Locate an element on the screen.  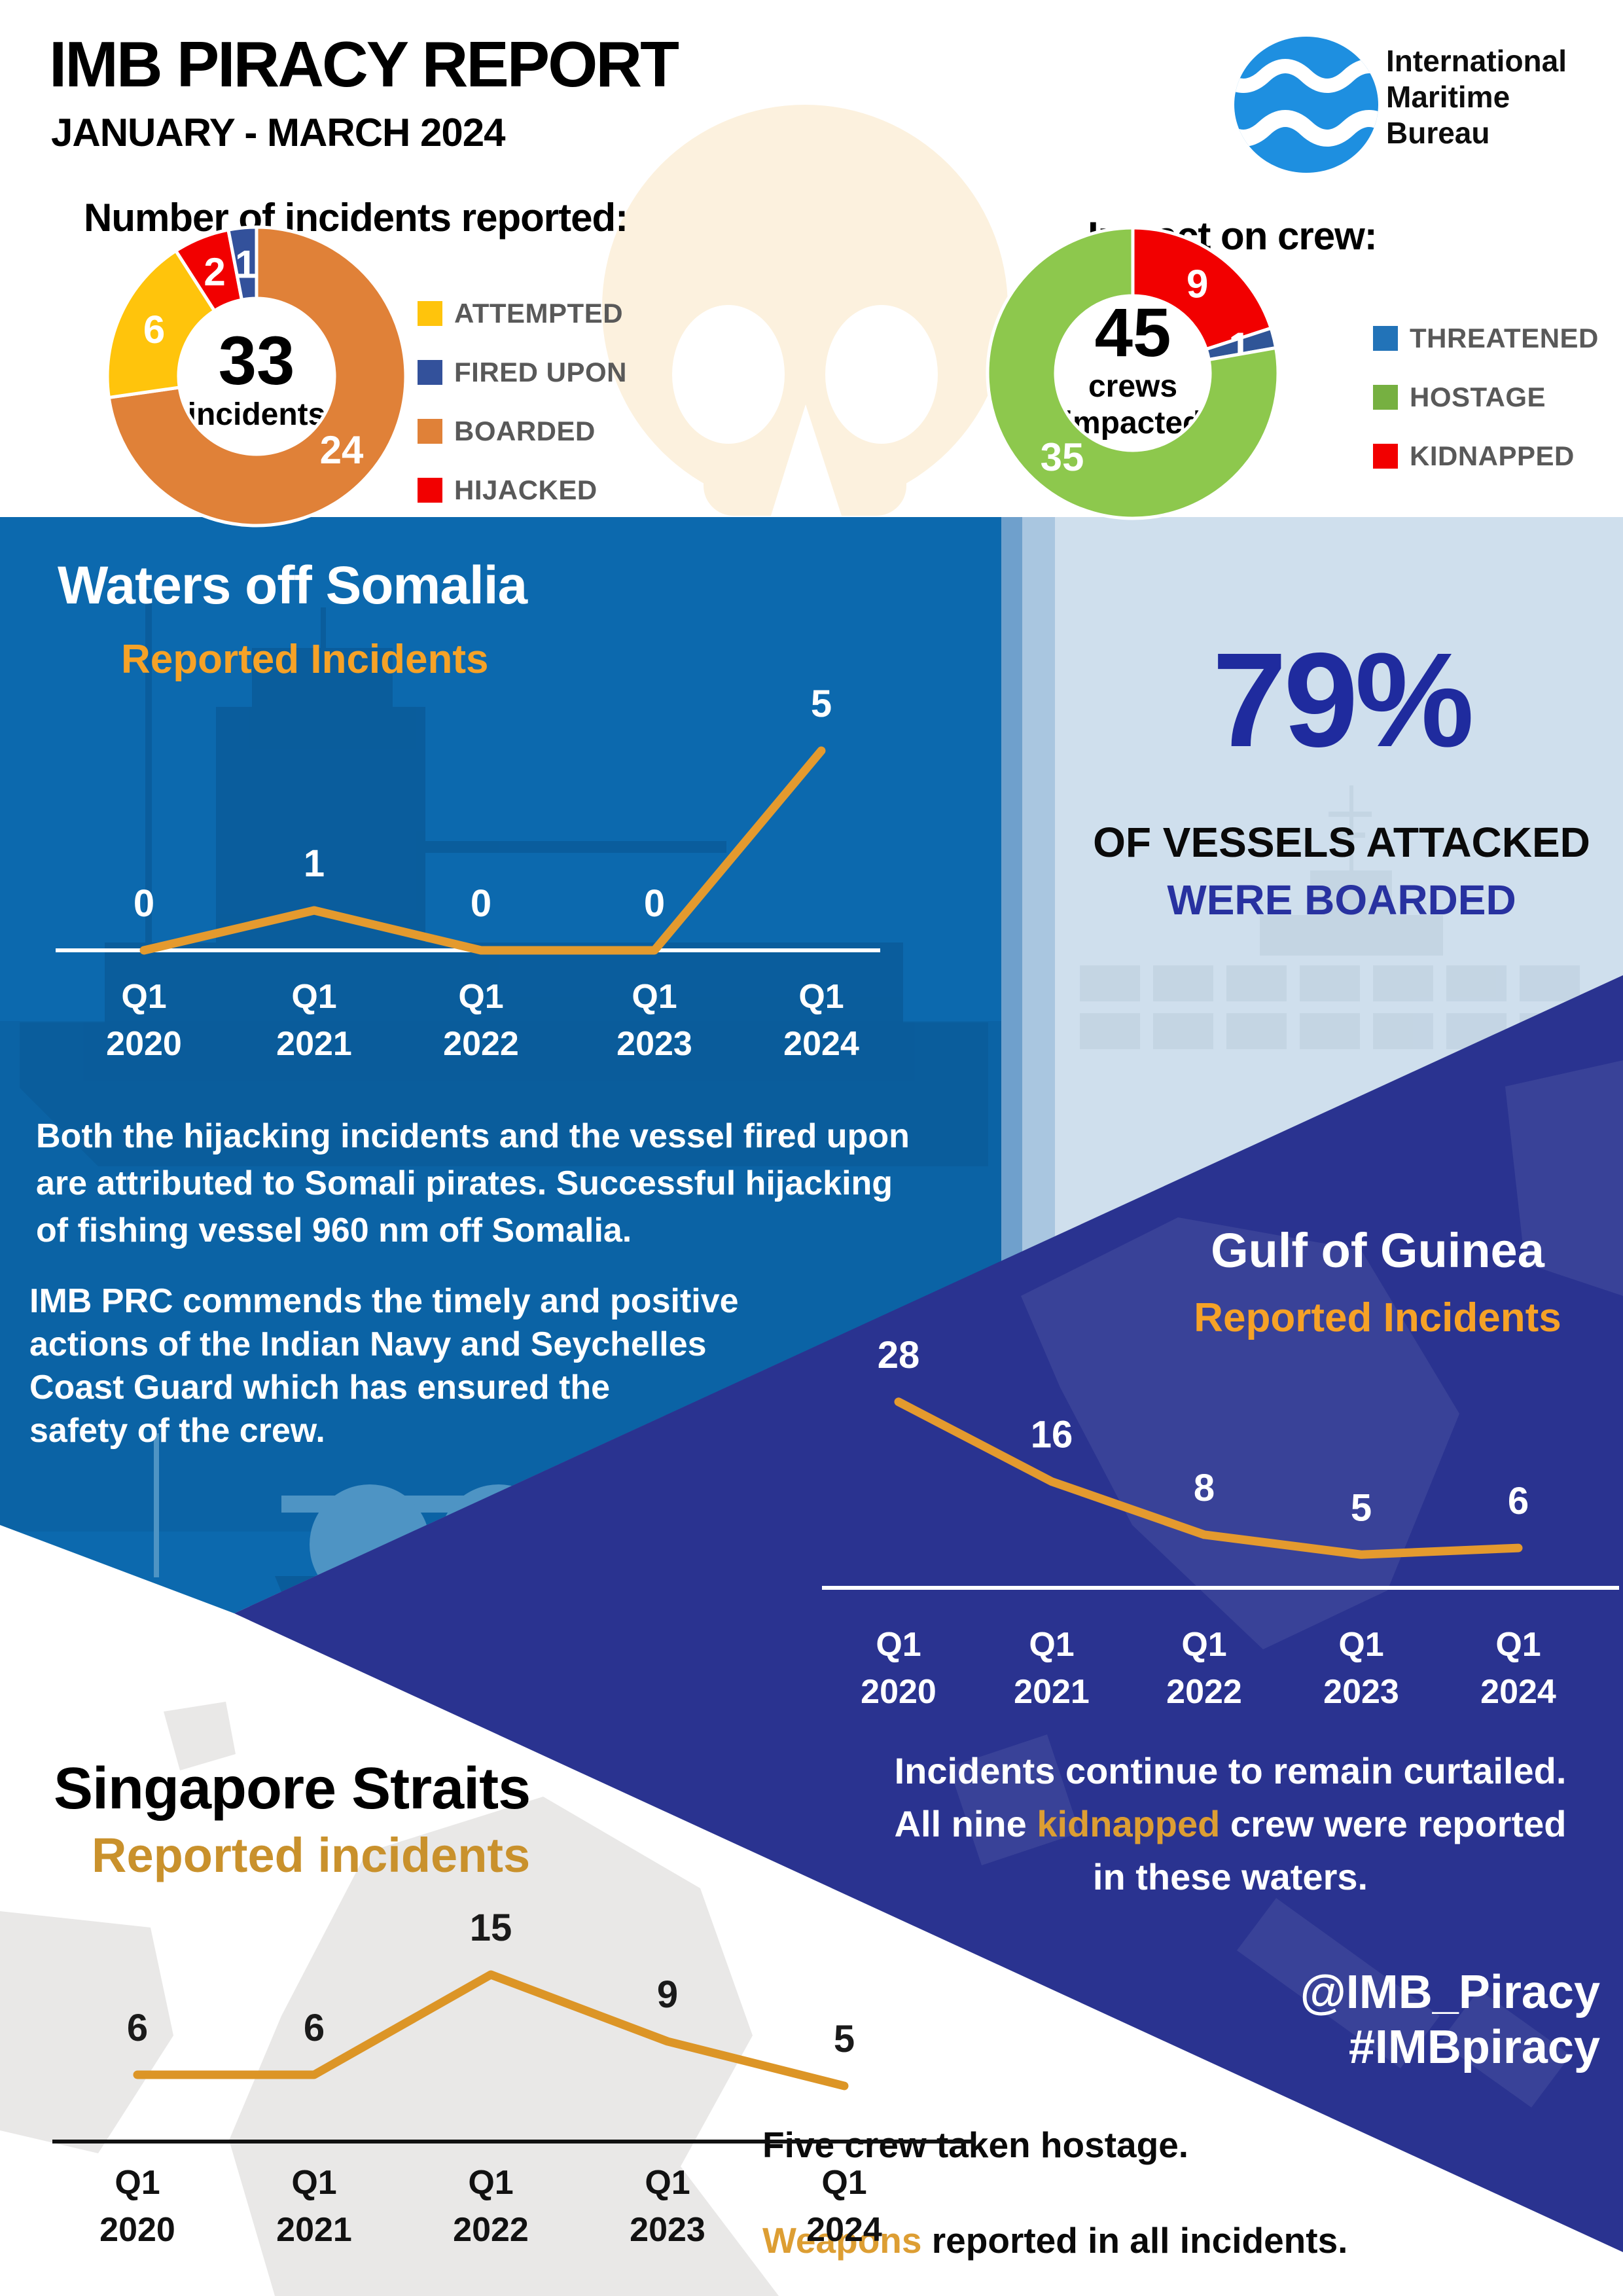
kidnapped-highlight: kidnapped is located at coordinates (1129, 1823).